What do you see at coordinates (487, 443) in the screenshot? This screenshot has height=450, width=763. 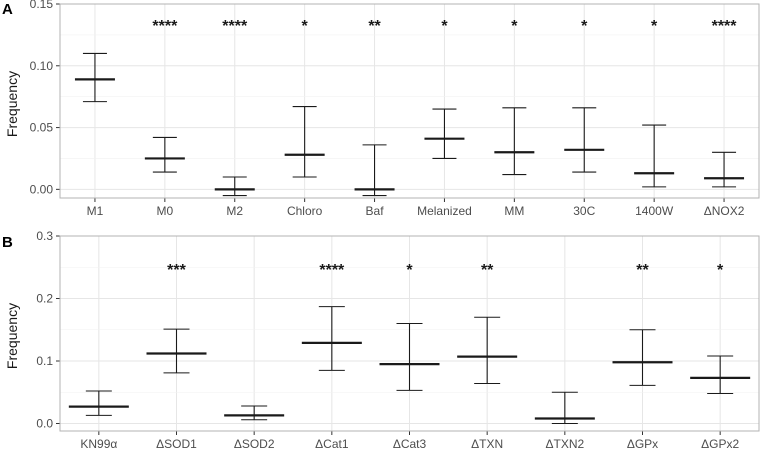 I see `panel-b-x-tick-label: ΔTXN` at bounding box center [487, 443].